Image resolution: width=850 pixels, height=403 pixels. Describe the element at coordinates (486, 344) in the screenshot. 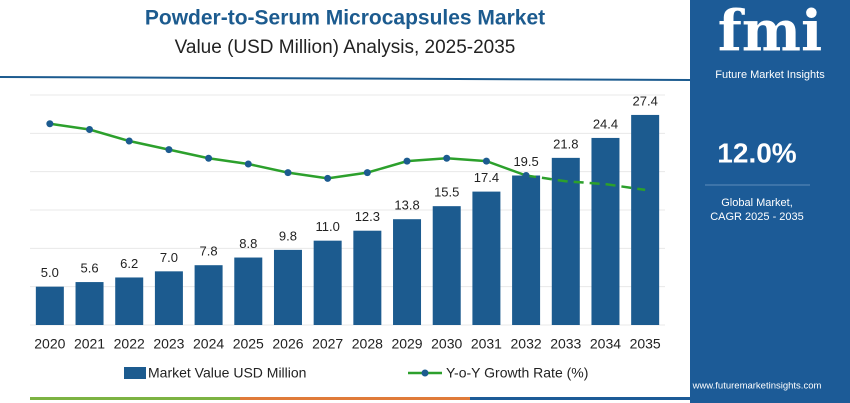

I see `x-tick-label: 2031` at that location.